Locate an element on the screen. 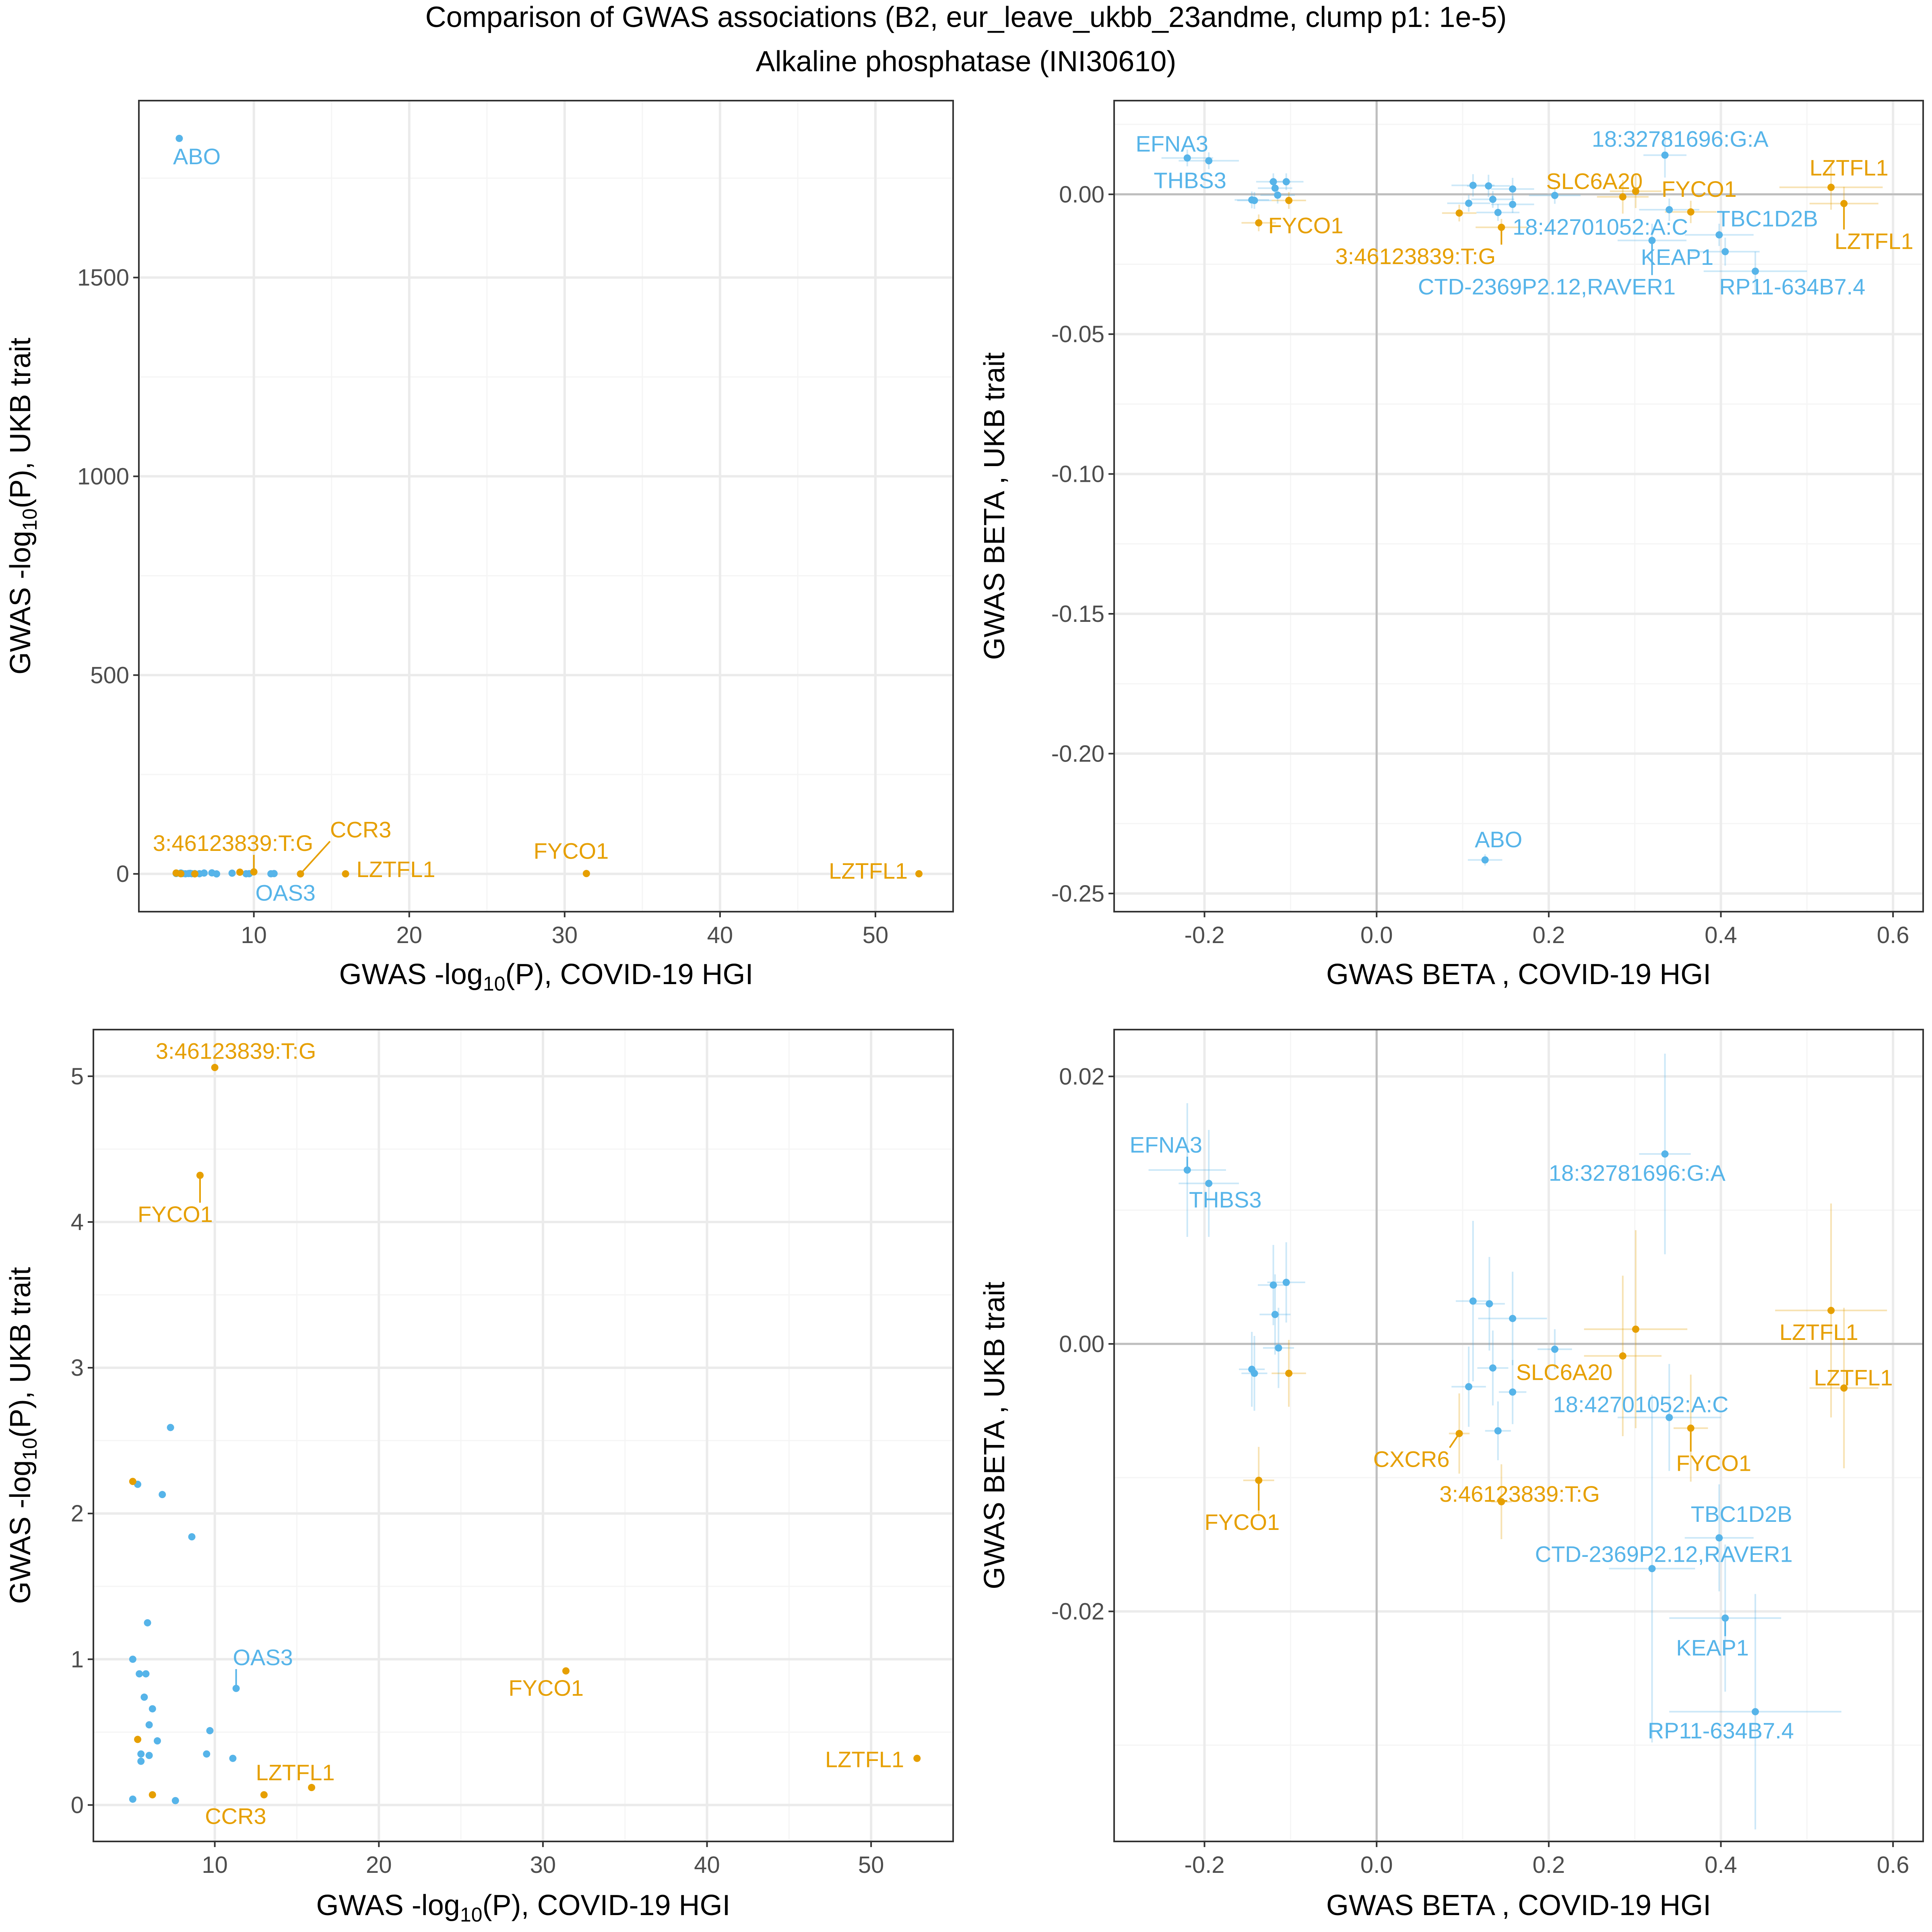 This screenshot has height=1932, width=1932. x-axis-title: GWAS BETA , COVID-19 HGI is located at coordinates (1518, 974).